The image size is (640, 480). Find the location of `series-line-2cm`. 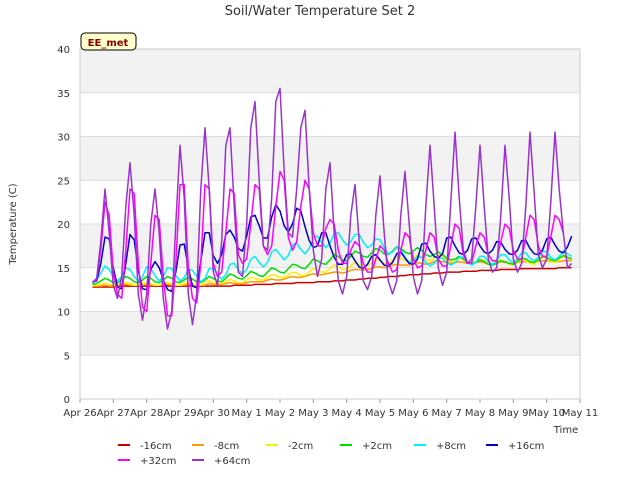

series-line-2cm is located at coordinates (332, 266).